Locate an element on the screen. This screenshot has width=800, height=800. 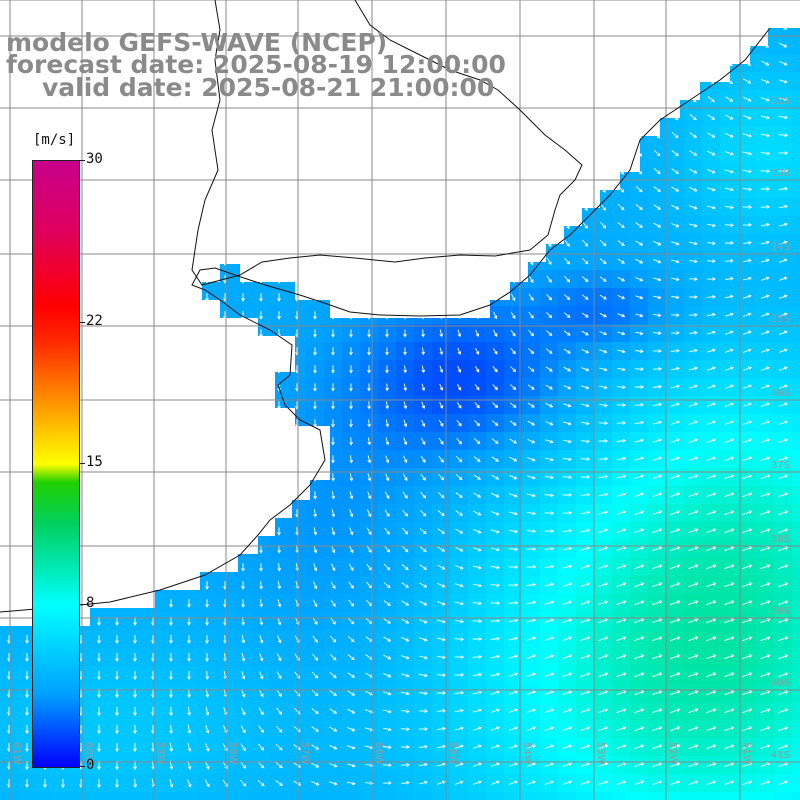
colorbar is located at coordinates (56, 464).